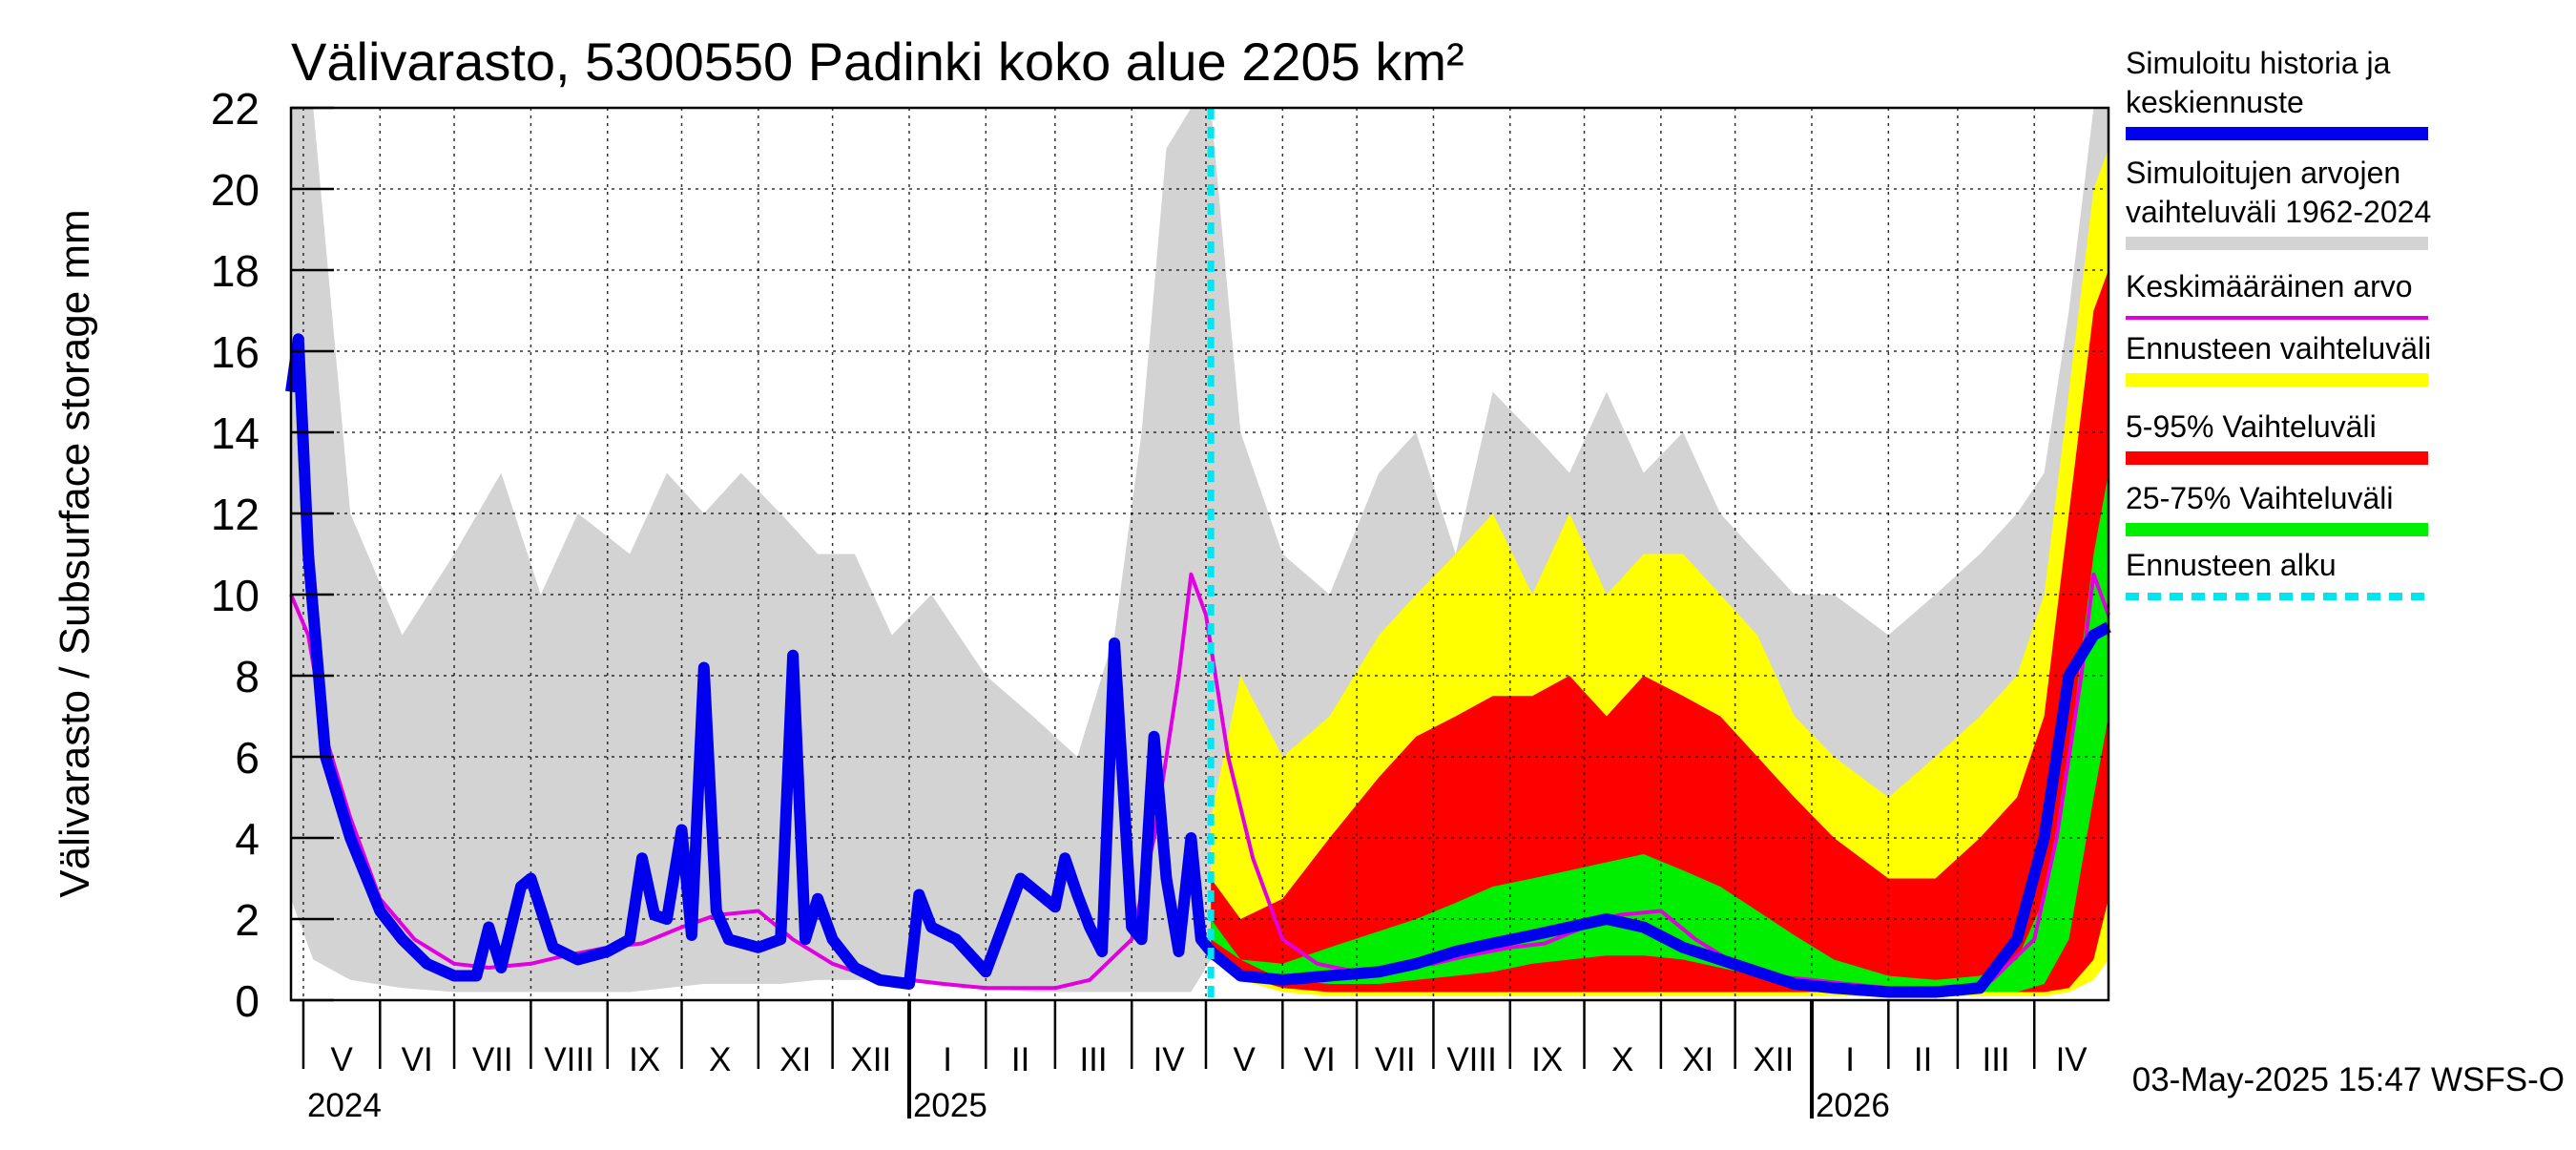 This screenshot has width=2576, height=1150. Describe the element at coordinates (247, 839) in the screenshot. I see `y-tick-label: 4` at that location.